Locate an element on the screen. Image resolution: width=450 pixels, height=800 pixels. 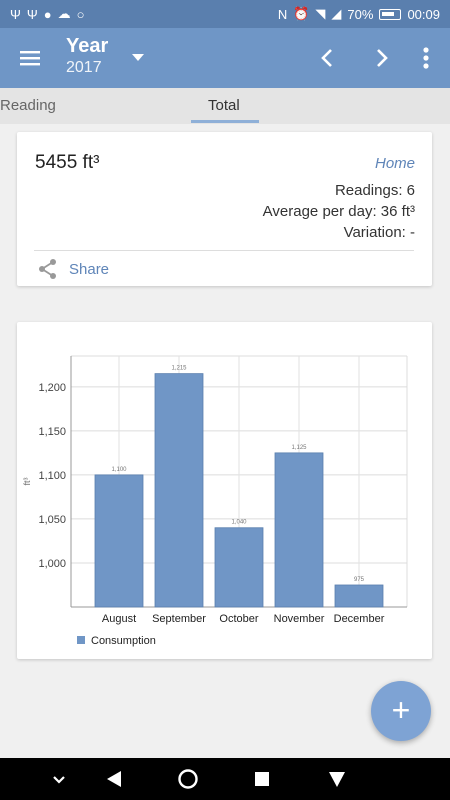
y-tick-label: 1,100 is located at coordinates (52, 476).